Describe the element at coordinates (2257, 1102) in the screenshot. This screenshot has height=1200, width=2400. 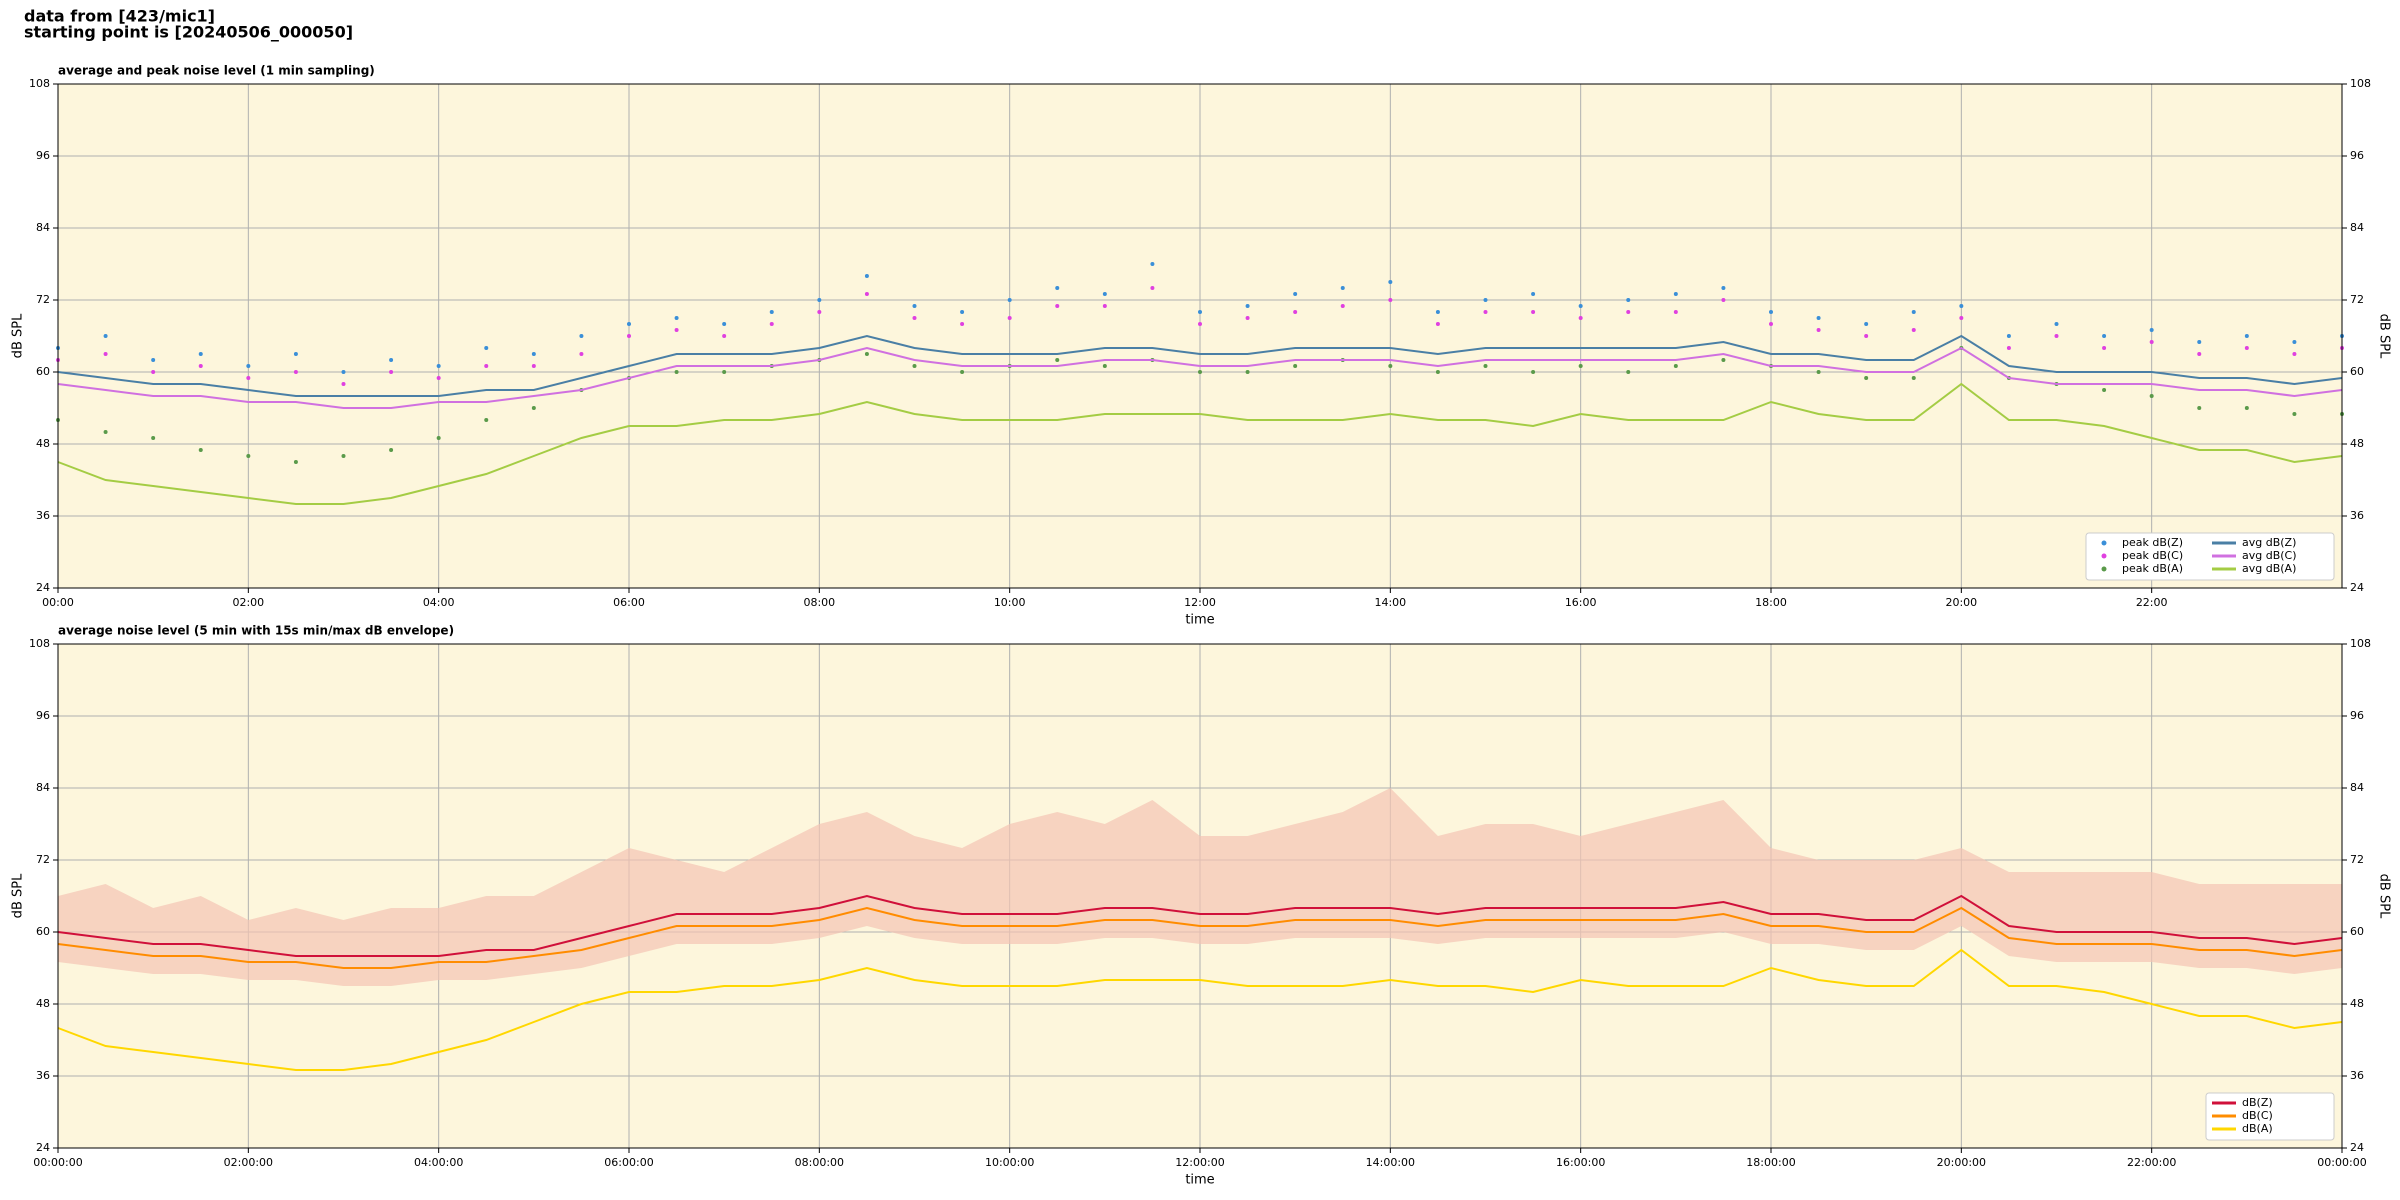
I see `legend-label: dB(Z)` at that location.